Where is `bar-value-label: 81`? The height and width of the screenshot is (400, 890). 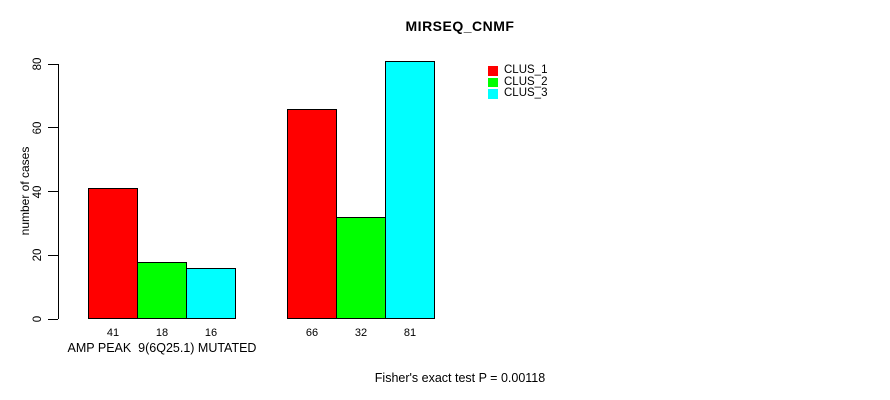 bar-value-label: 81 is located at coordinates (410, 333).